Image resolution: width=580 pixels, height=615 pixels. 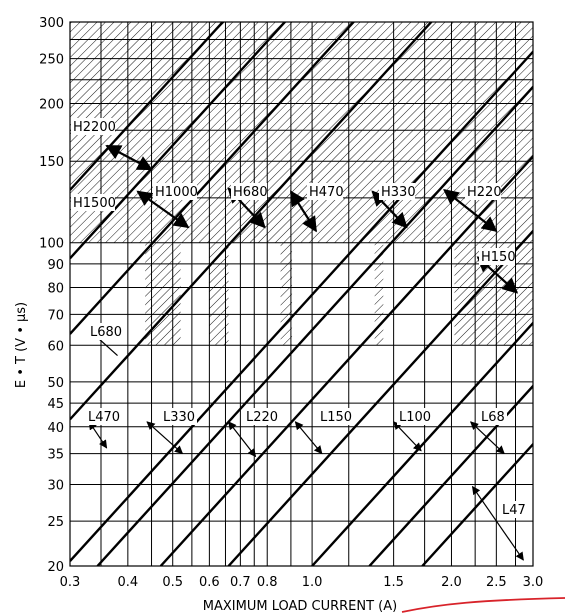 I want to click on region-label: H150, so click(x=498, y=257).